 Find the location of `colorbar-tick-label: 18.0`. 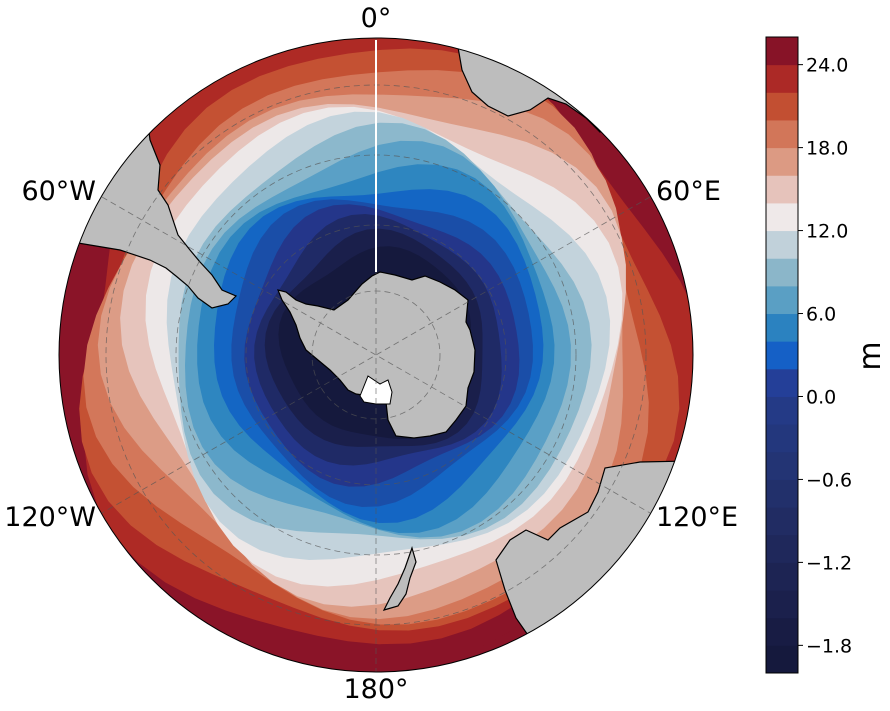

colorbar-tick-label: 18.0 is located at coordinates (827, 149).